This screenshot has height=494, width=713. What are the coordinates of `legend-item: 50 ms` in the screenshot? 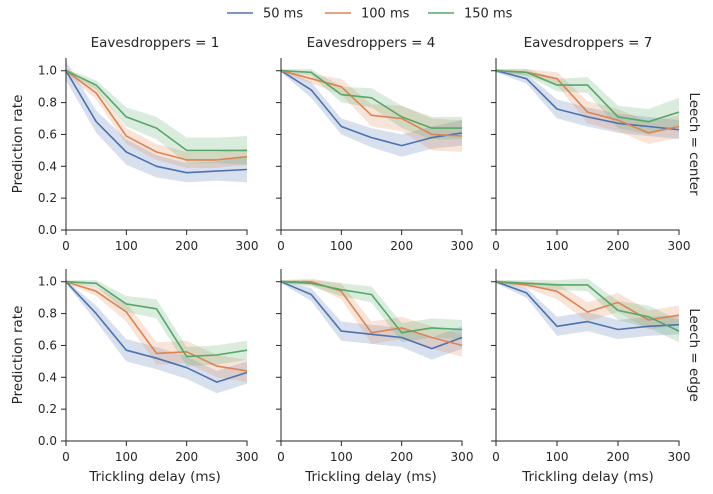 It's located at (265, 14).